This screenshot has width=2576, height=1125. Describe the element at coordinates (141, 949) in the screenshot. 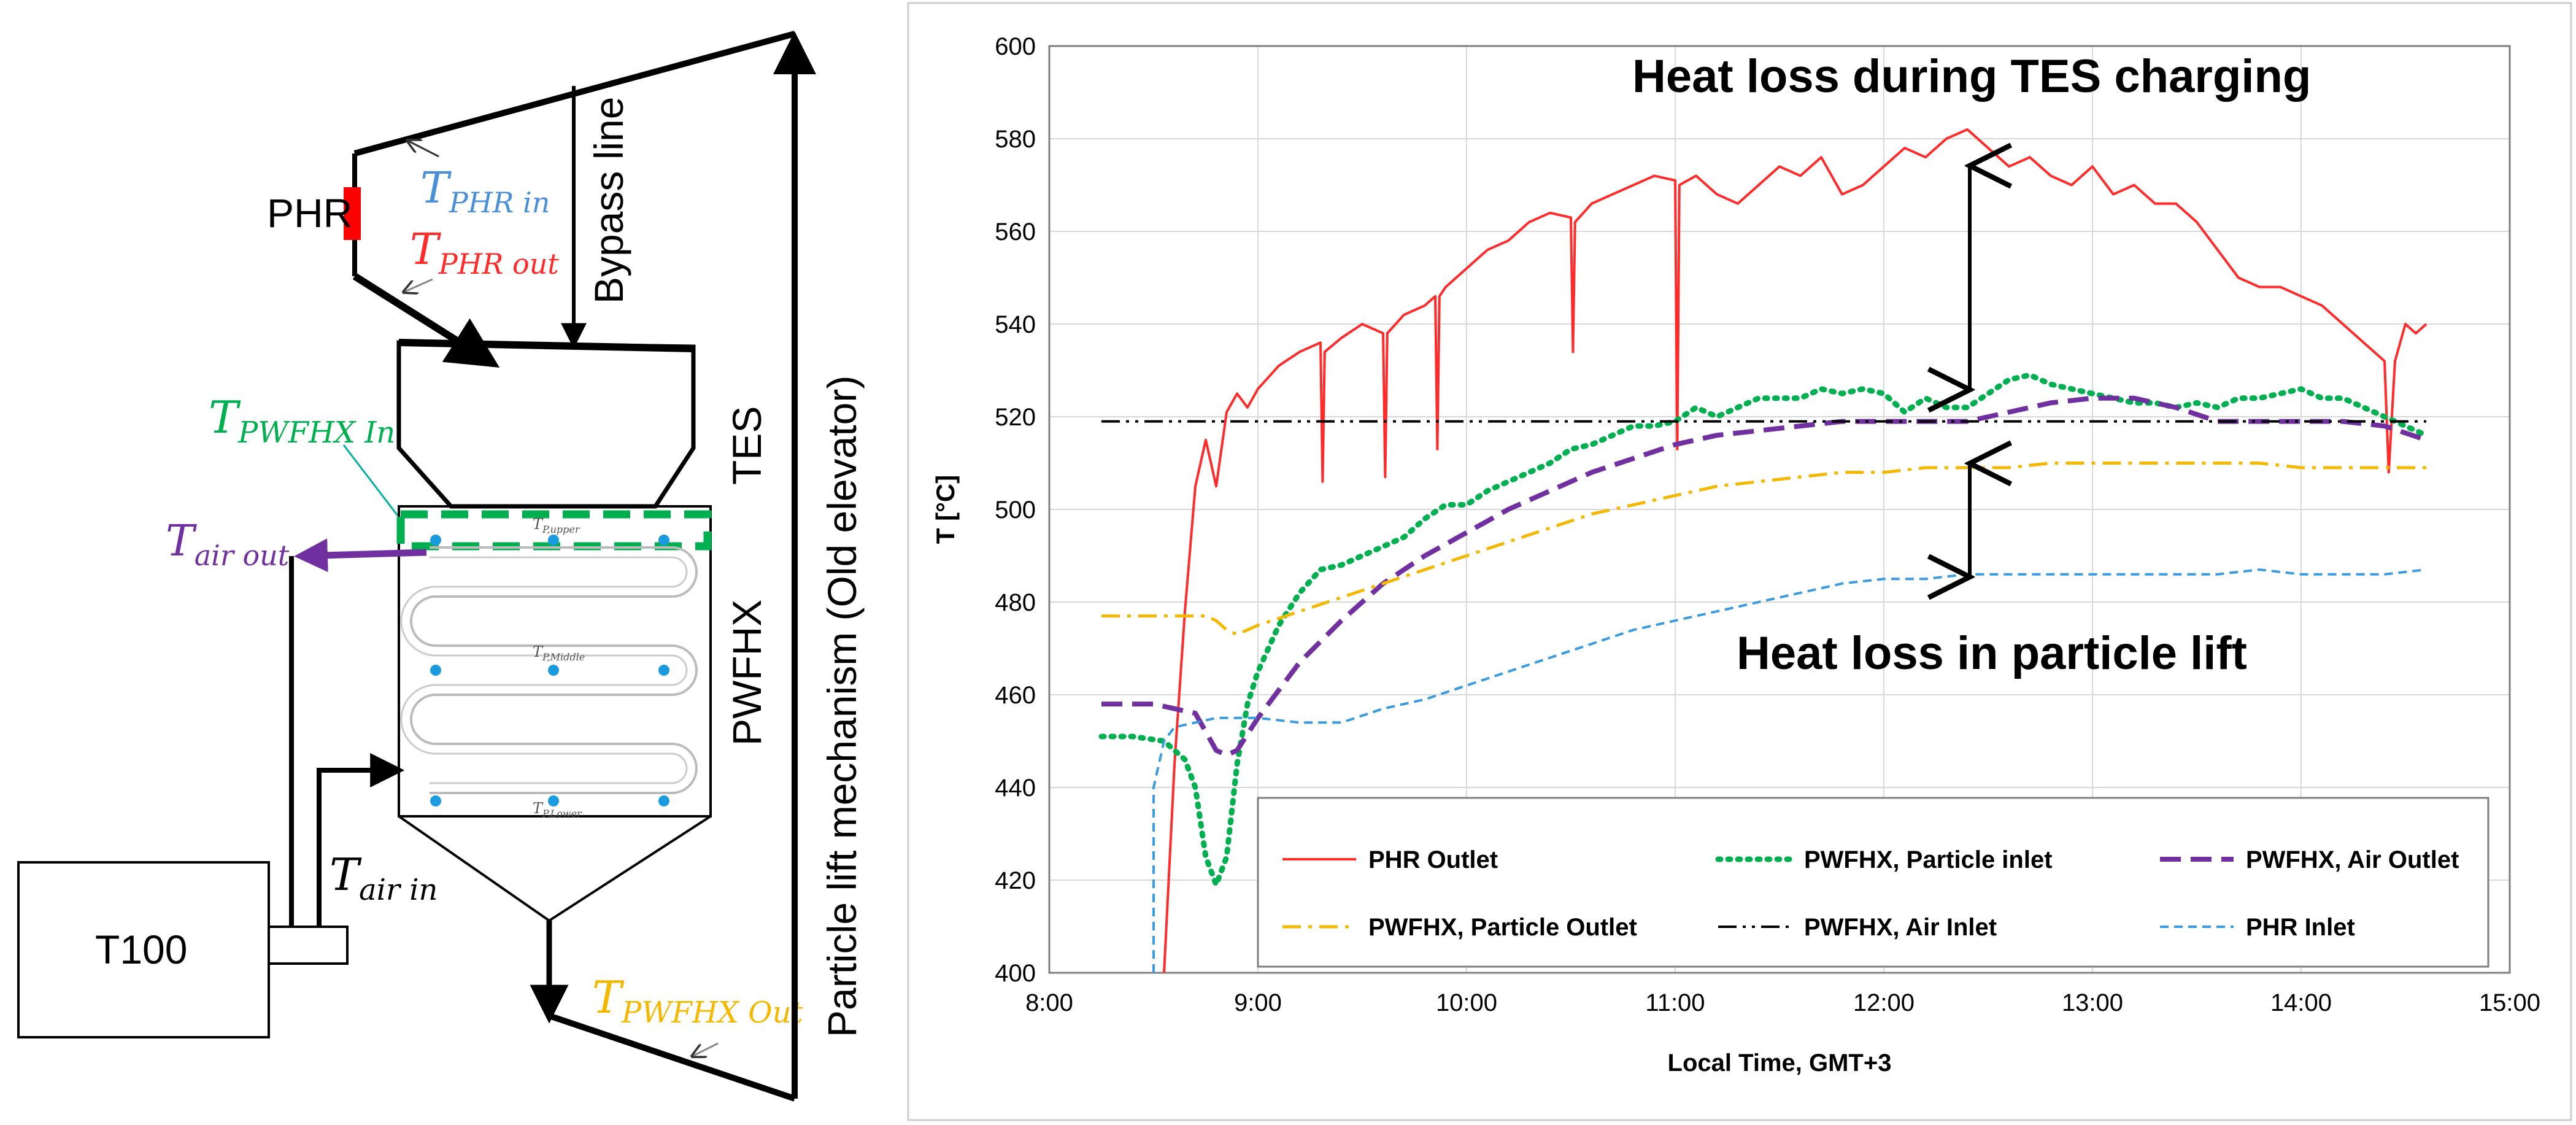

I see `t100-label: T100` at that location.